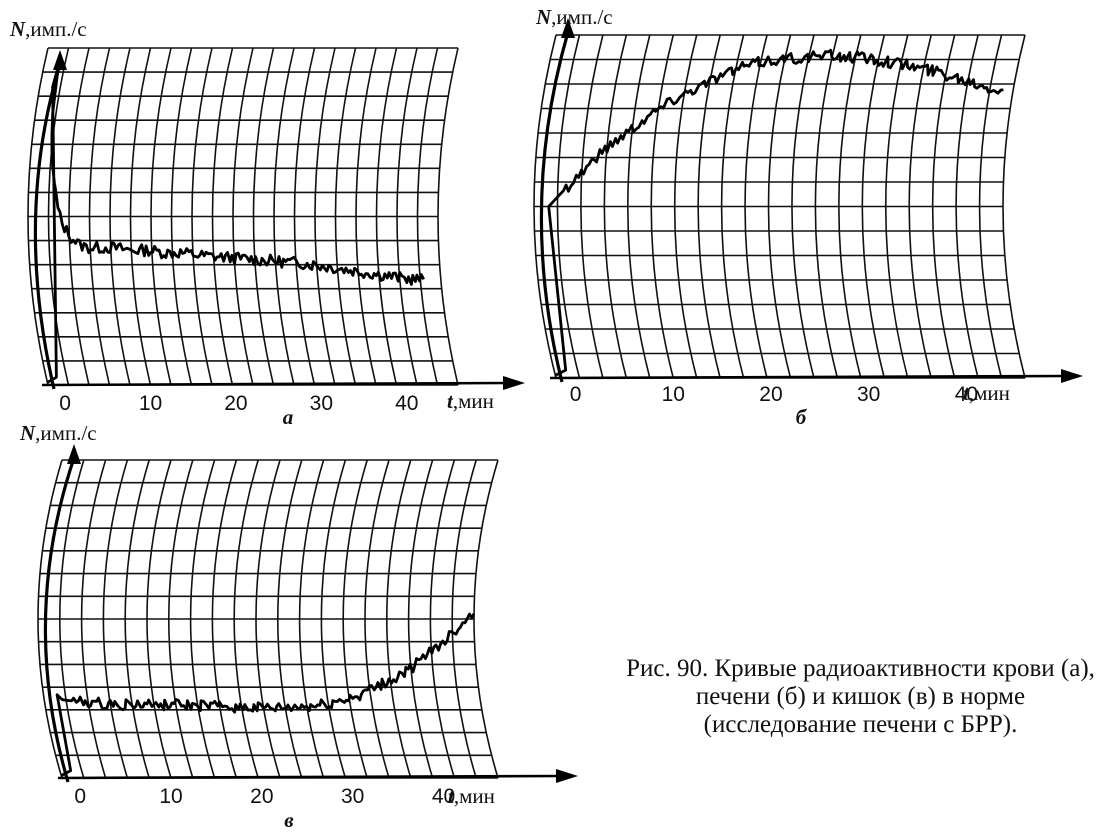  I want to click on panel-letter: в, so click(289, 820).